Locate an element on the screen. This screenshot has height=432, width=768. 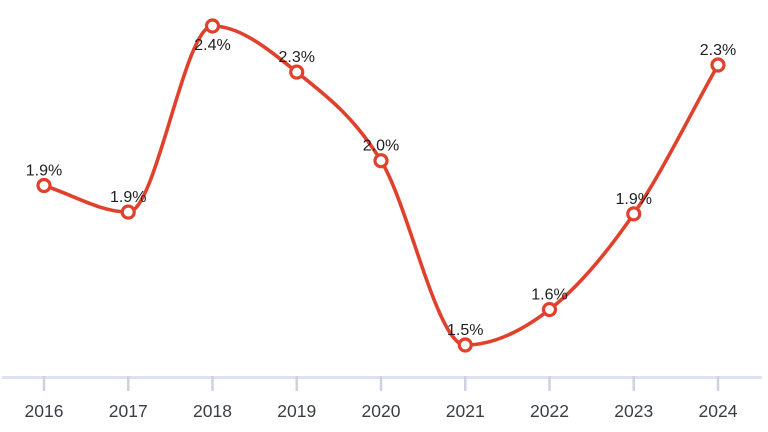
x-axis-label: 2021 is located at coordinates (465, 411).